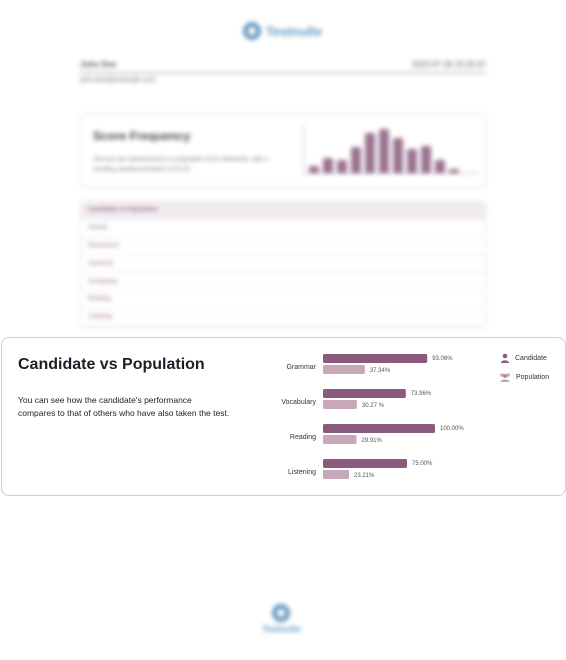  What do you see at coordinates (448, 64) in the screenshot?
I see `report-timestamp: 2023-07-26 15:20:37` at bounding box center [448, 64].